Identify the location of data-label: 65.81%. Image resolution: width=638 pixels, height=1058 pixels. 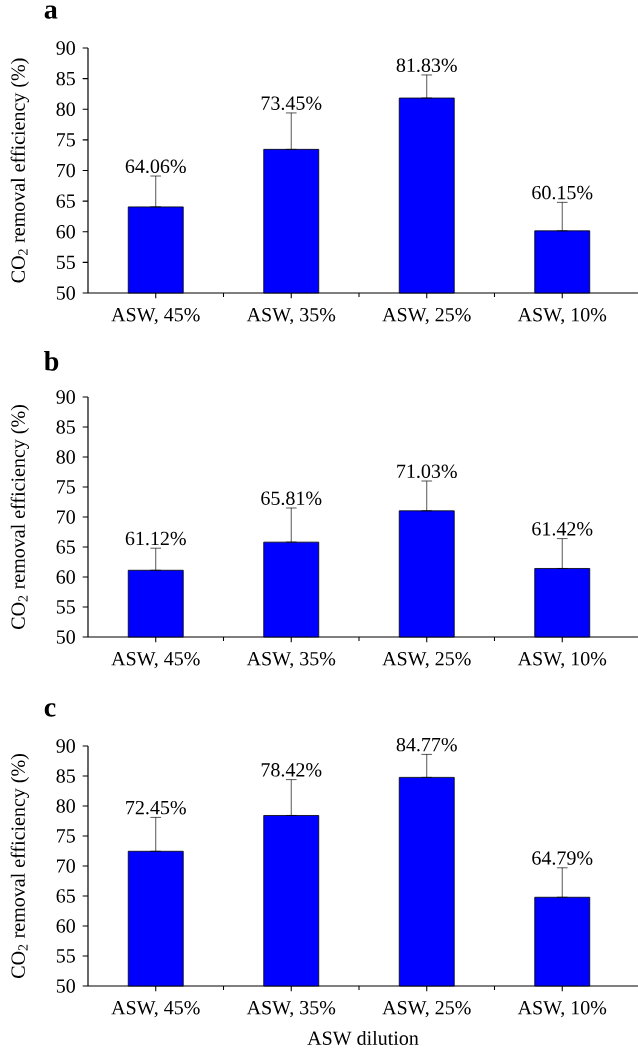
(291, 498).